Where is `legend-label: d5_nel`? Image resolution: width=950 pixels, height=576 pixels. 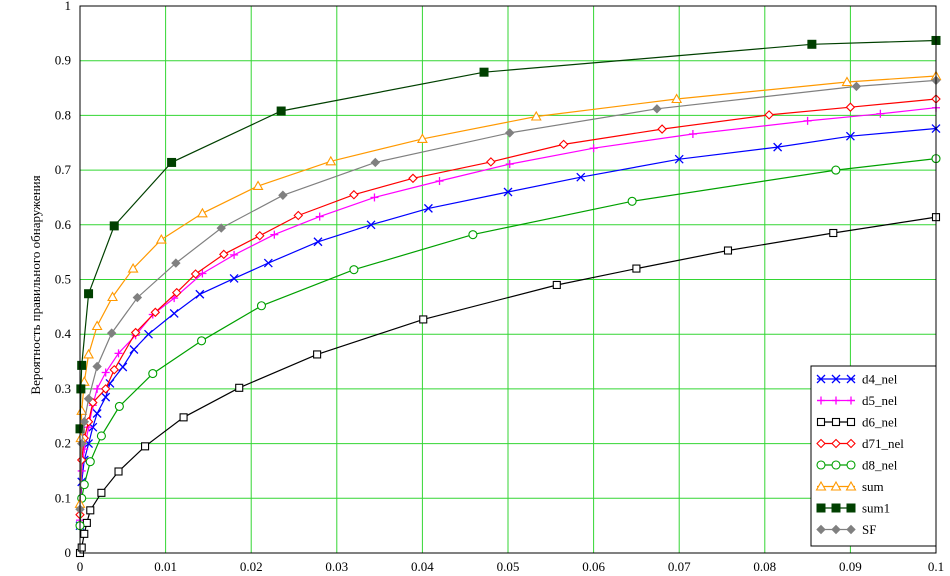 legend-label: d5_nel is located at coordinates (880, 400).